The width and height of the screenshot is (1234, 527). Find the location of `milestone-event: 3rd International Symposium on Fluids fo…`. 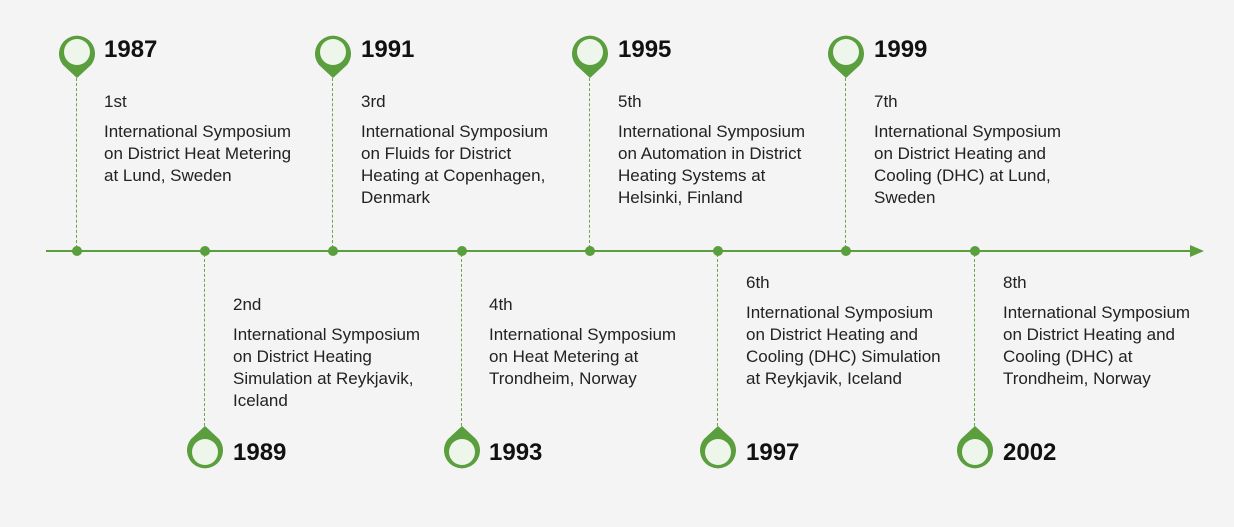

milestone-event: 3rd International Symposium on Fluids fo… is located at coordinates (461, 150).